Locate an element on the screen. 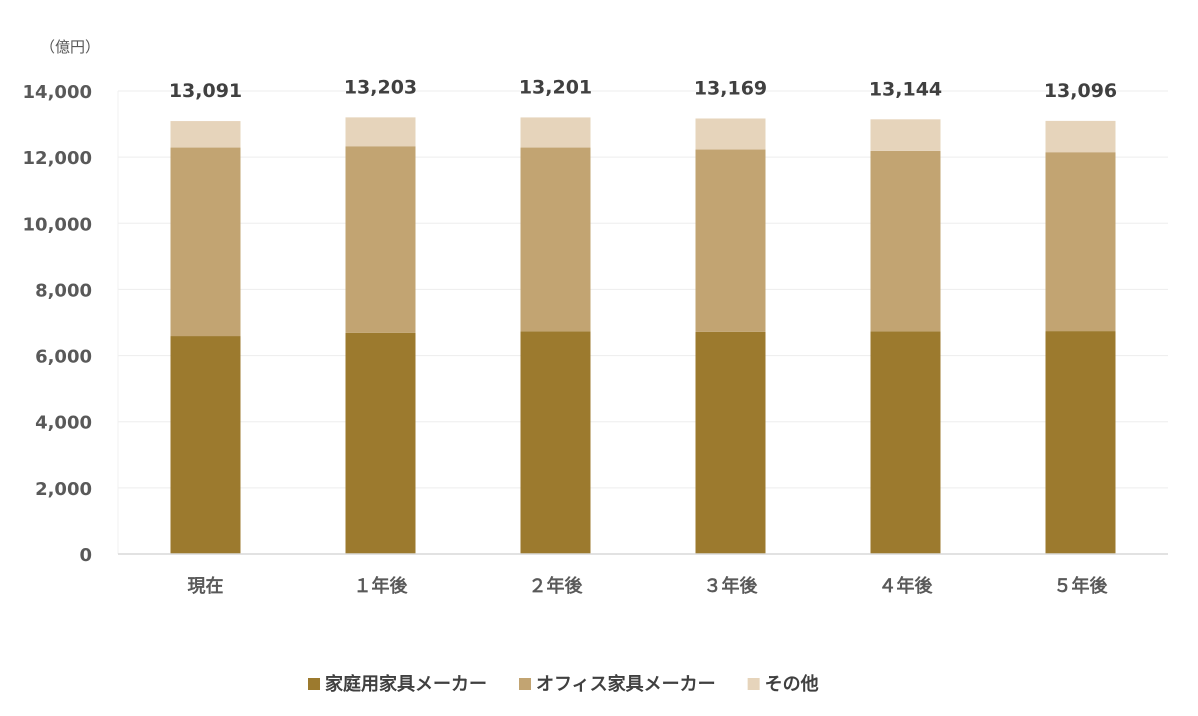 The height and width of the screenshot is (716, 1198). x-tick-label: ３年後 is located at coordinates (731, 586).